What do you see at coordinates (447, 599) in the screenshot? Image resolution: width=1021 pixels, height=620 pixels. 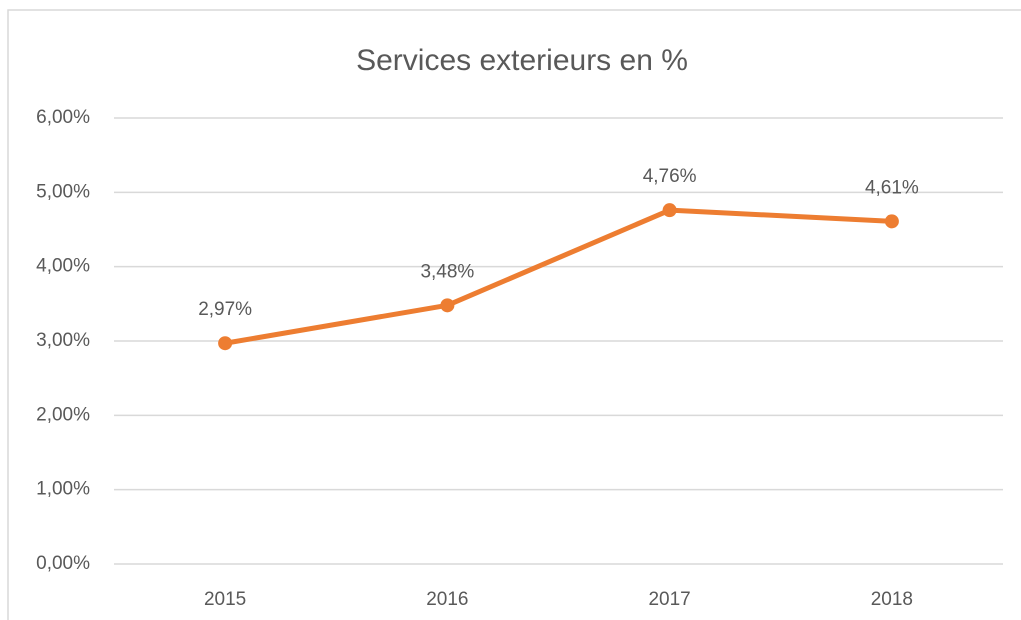 I see `x-tick-label: 2016` at bounding box center [447, 599].